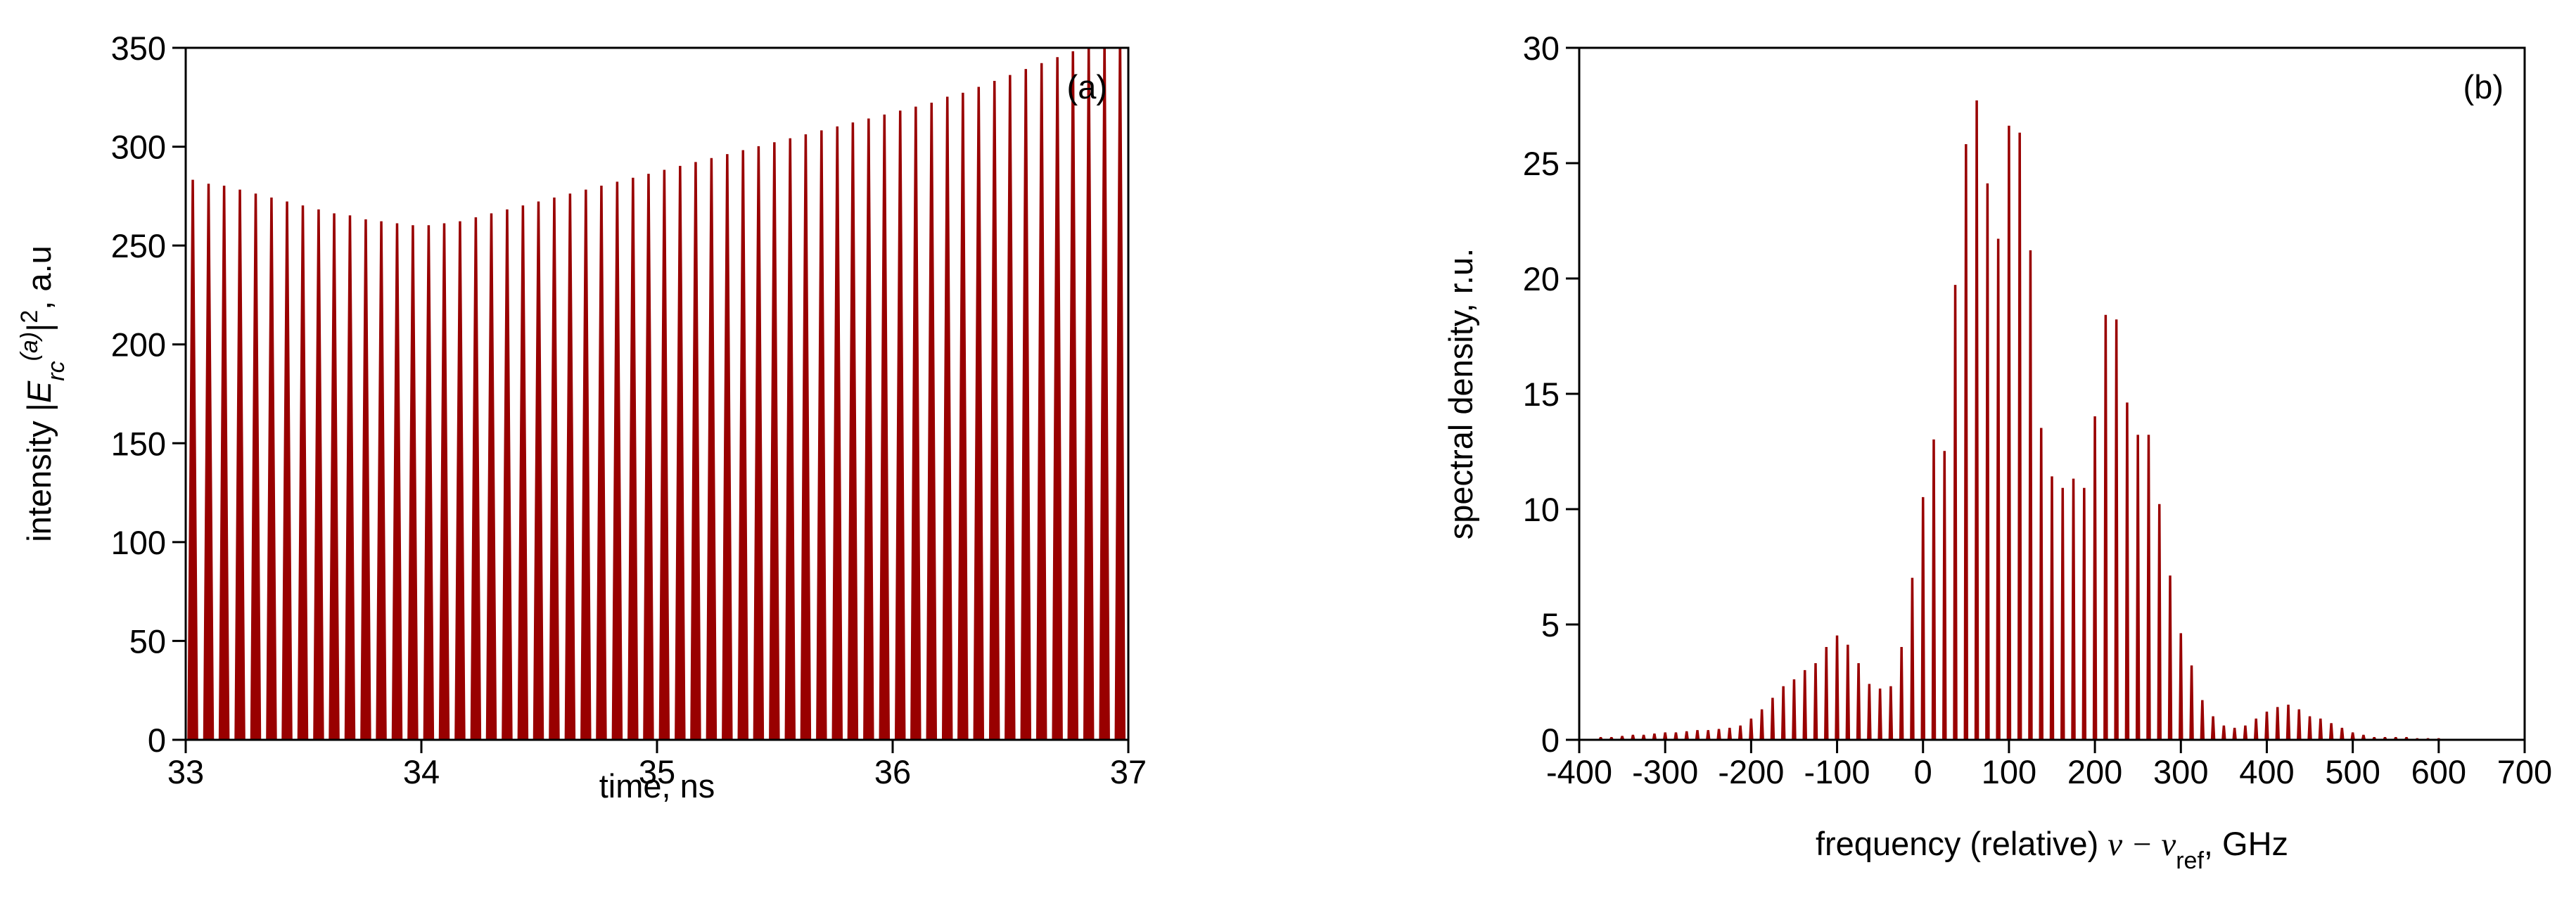 The width and height of the screenshot is (2576, 910). I want to click on x-tick-label: 600, so click(2438, 771).